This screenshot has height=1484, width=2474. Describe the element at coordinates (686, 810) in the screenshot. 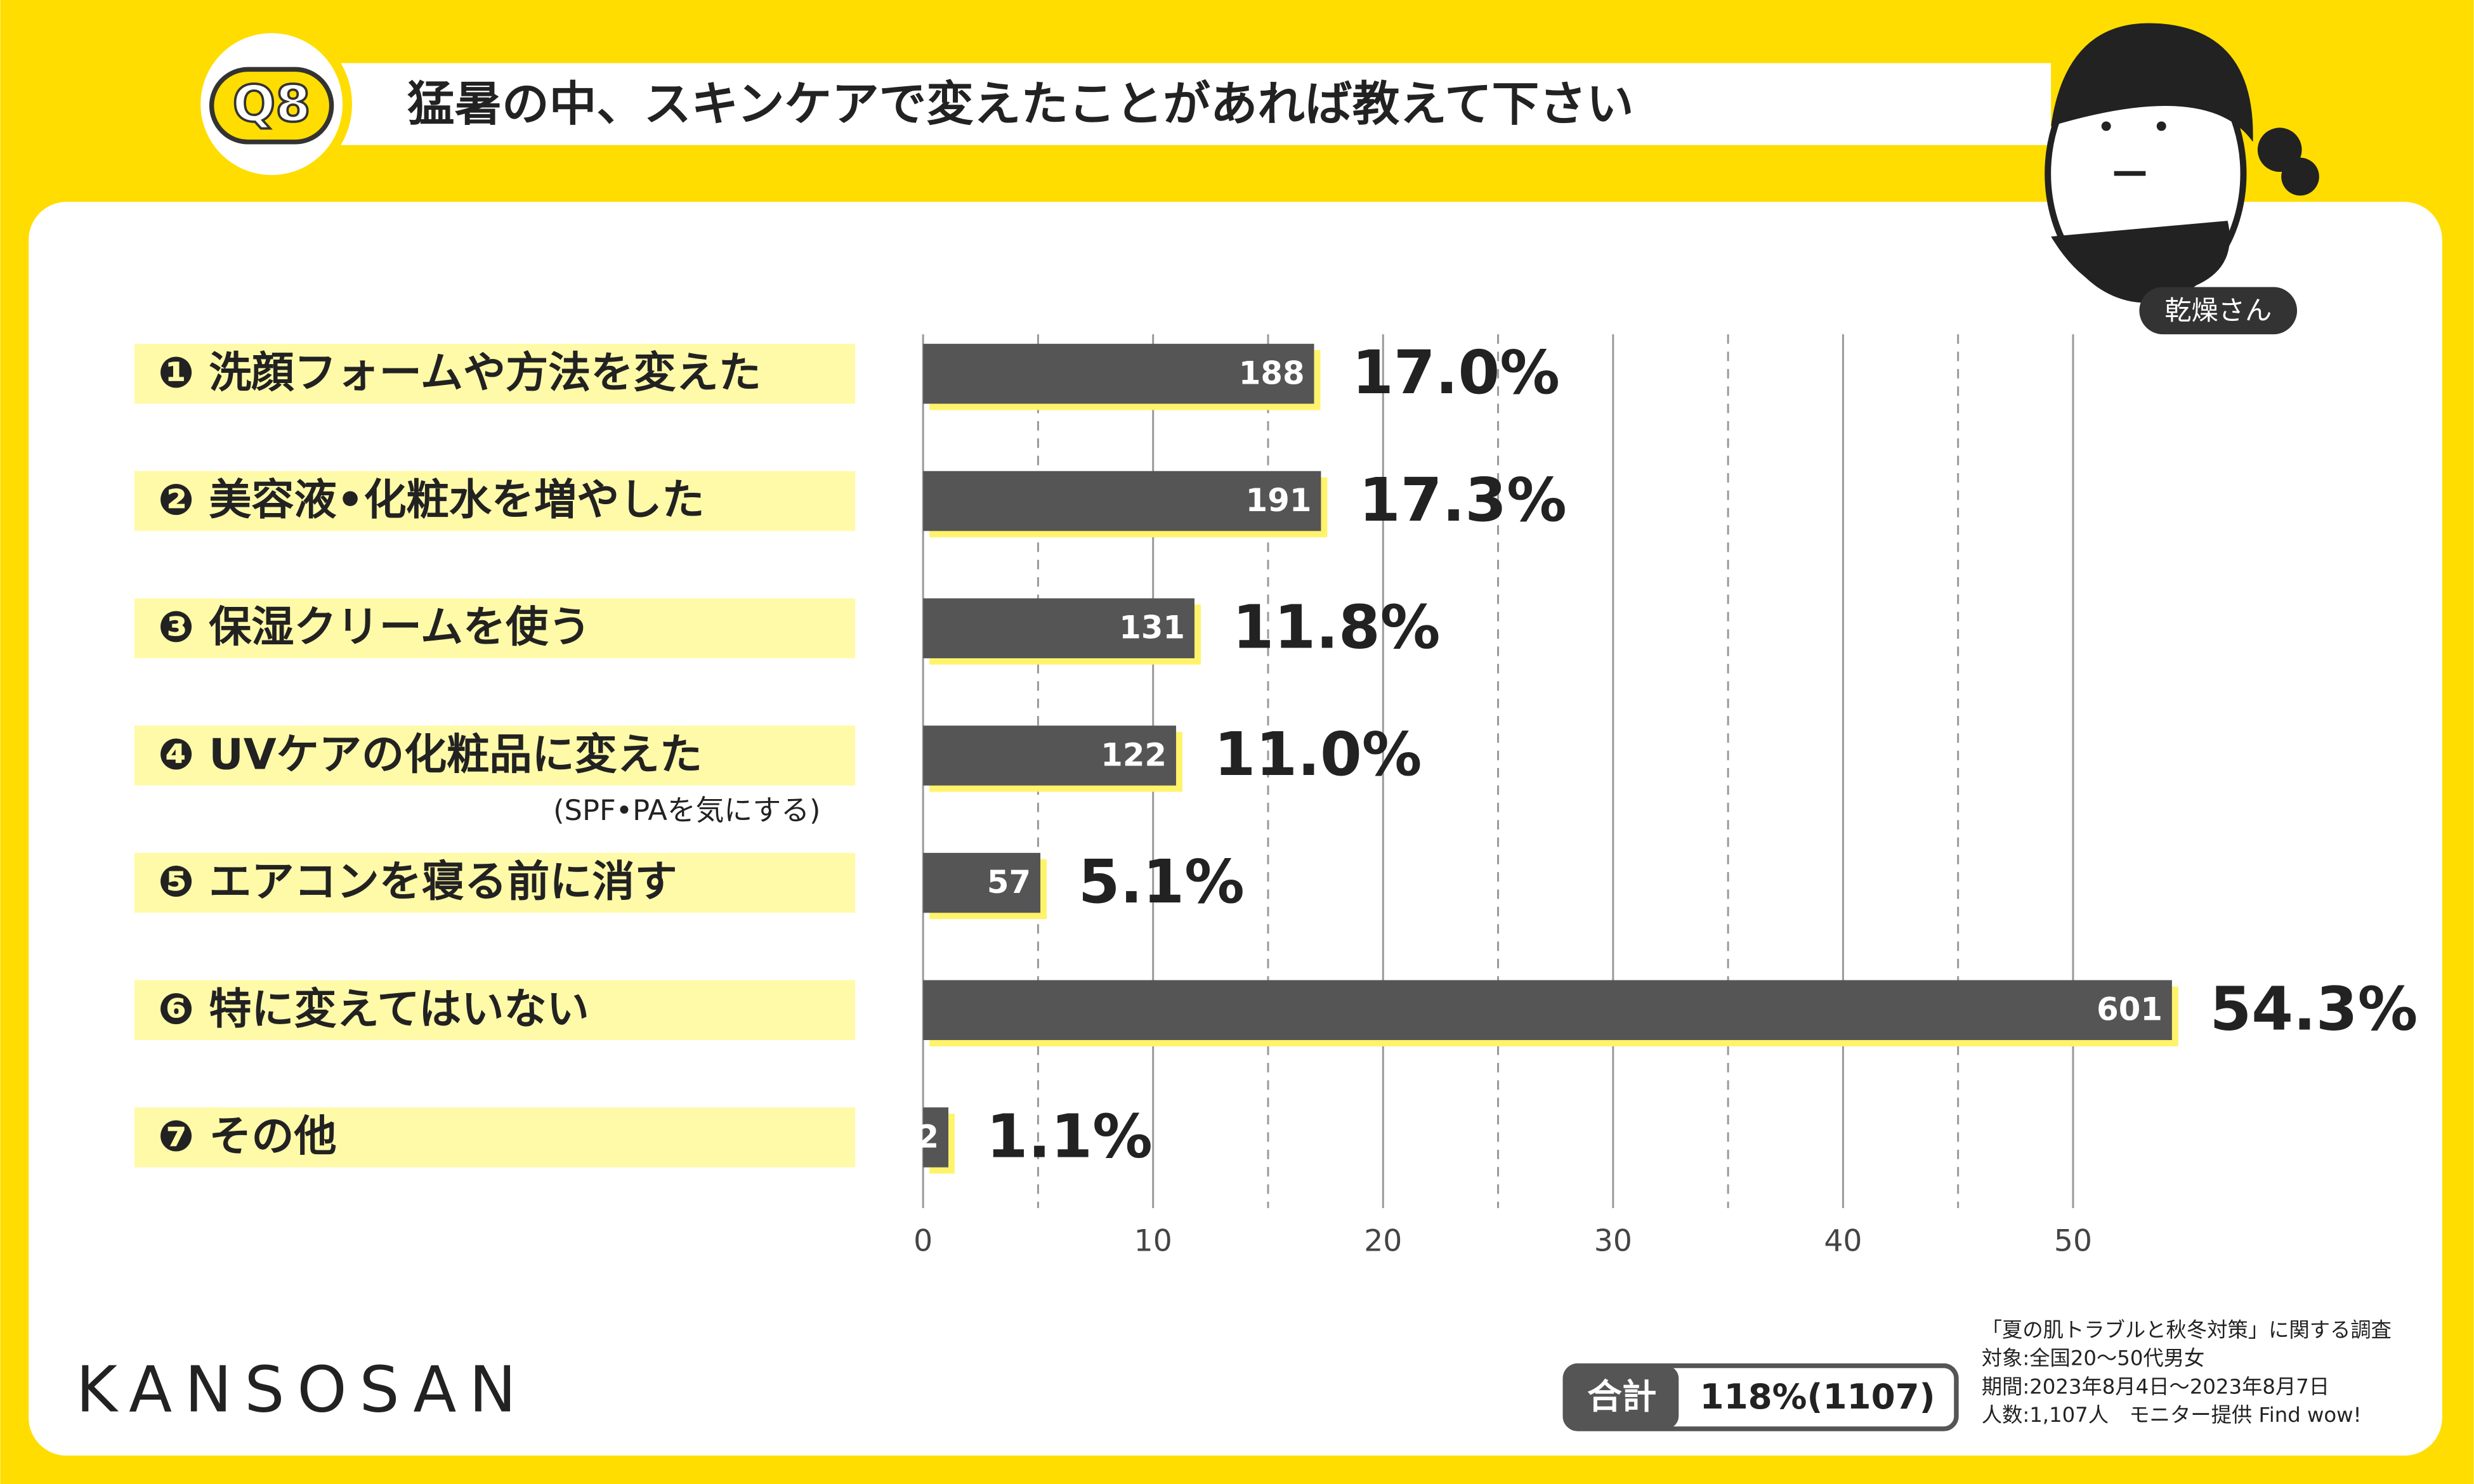

I see `category-note: (SPF•PAを気にする)` at that location.